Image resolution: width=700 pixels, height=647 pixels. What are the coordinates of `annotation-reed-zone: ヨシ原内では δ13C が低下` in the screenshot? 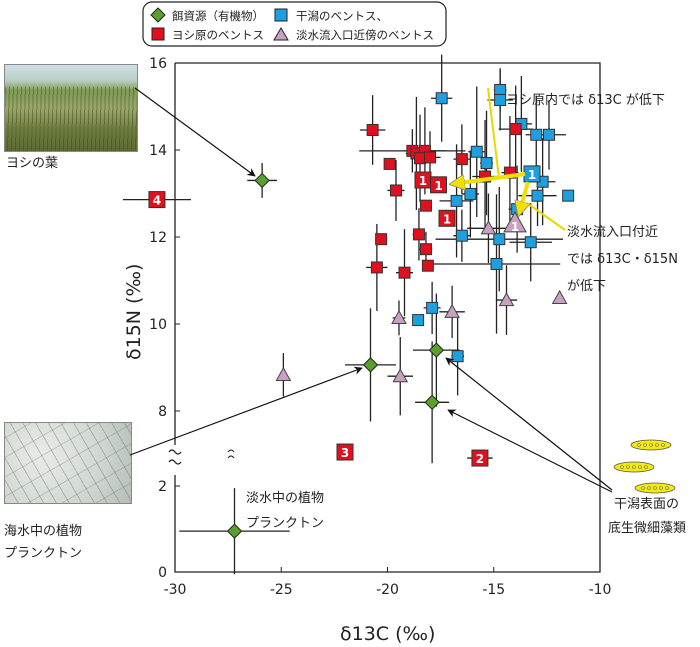 It's located at (585, 100).